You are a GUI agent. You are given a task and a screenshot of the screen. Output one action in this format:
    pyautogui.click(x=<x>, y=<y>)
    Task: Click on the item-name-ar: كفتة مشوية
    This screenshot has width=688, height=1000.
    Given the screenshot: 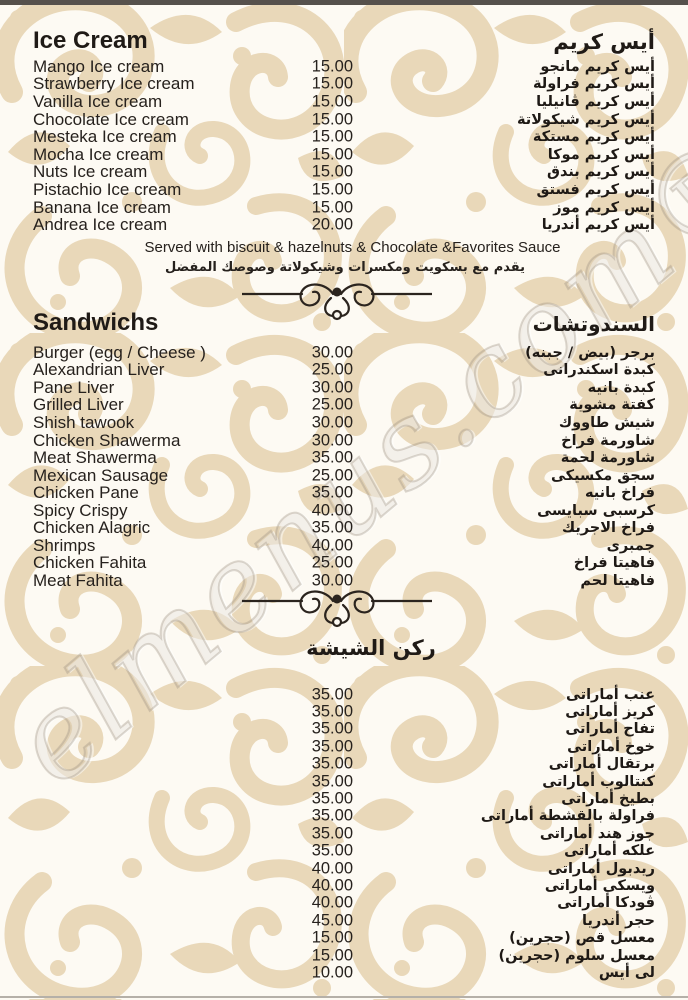 What is the action you would take?
    pyautogui.click(x=612, y=405)
    